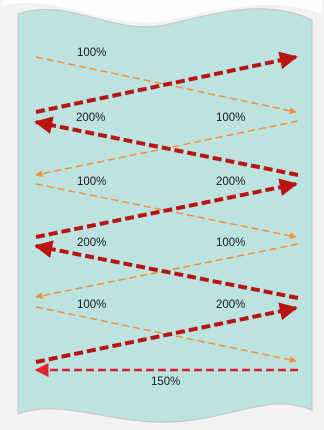 The width and height of the screenshot is (324, 430). I want to click on label-l7: 100%, so click(230, 243).